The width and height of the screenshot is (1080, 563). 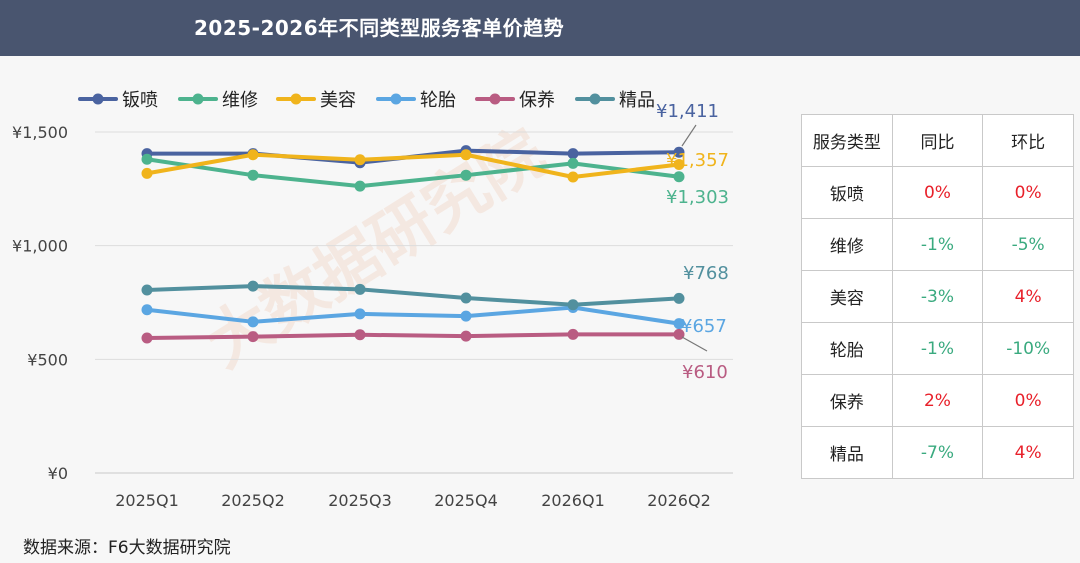 I want to click on header-yoy: 同比, so click(x=937, y=140).